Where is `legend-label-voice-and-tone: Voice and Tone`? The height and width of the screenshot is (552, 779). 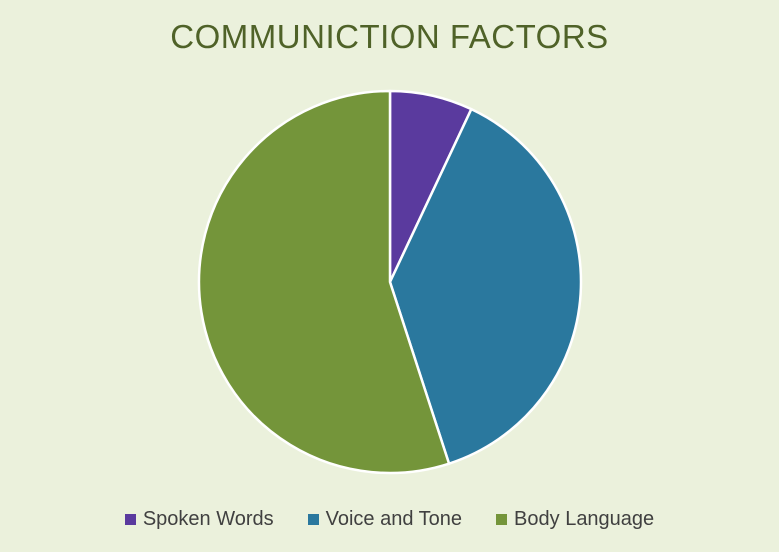
legend-label-voice-and-tone: Voice and Tone is located at coordinates (394, 518).